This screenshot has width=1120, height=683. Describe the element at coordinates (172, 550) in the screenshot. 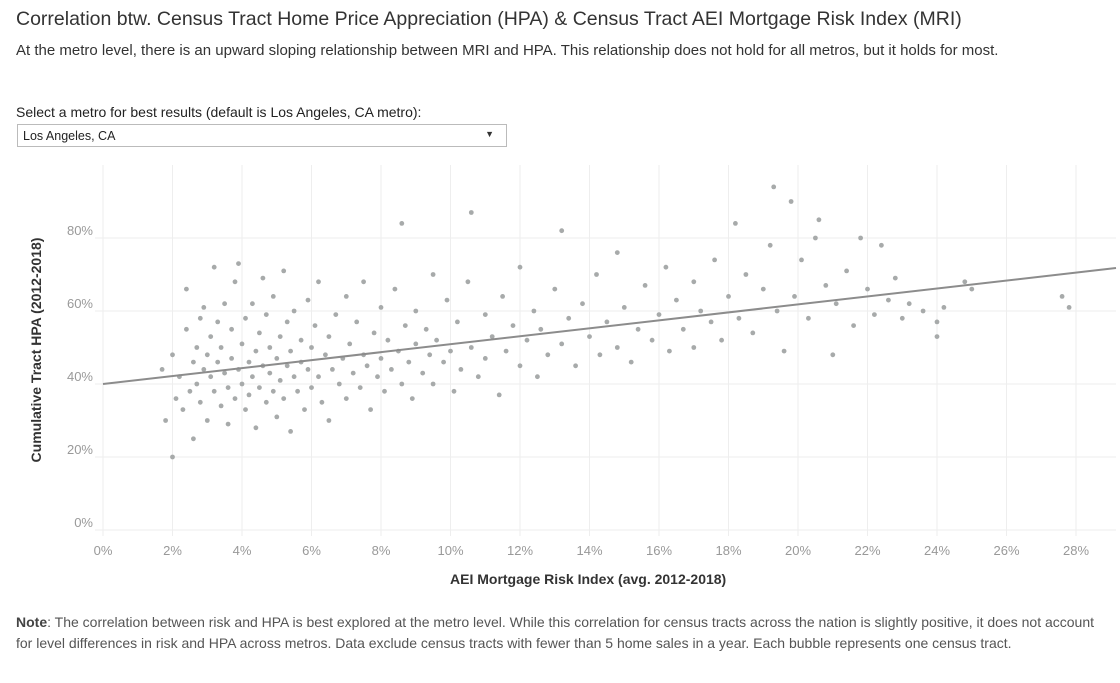

I see `x-tick-label: 2%` at that location.